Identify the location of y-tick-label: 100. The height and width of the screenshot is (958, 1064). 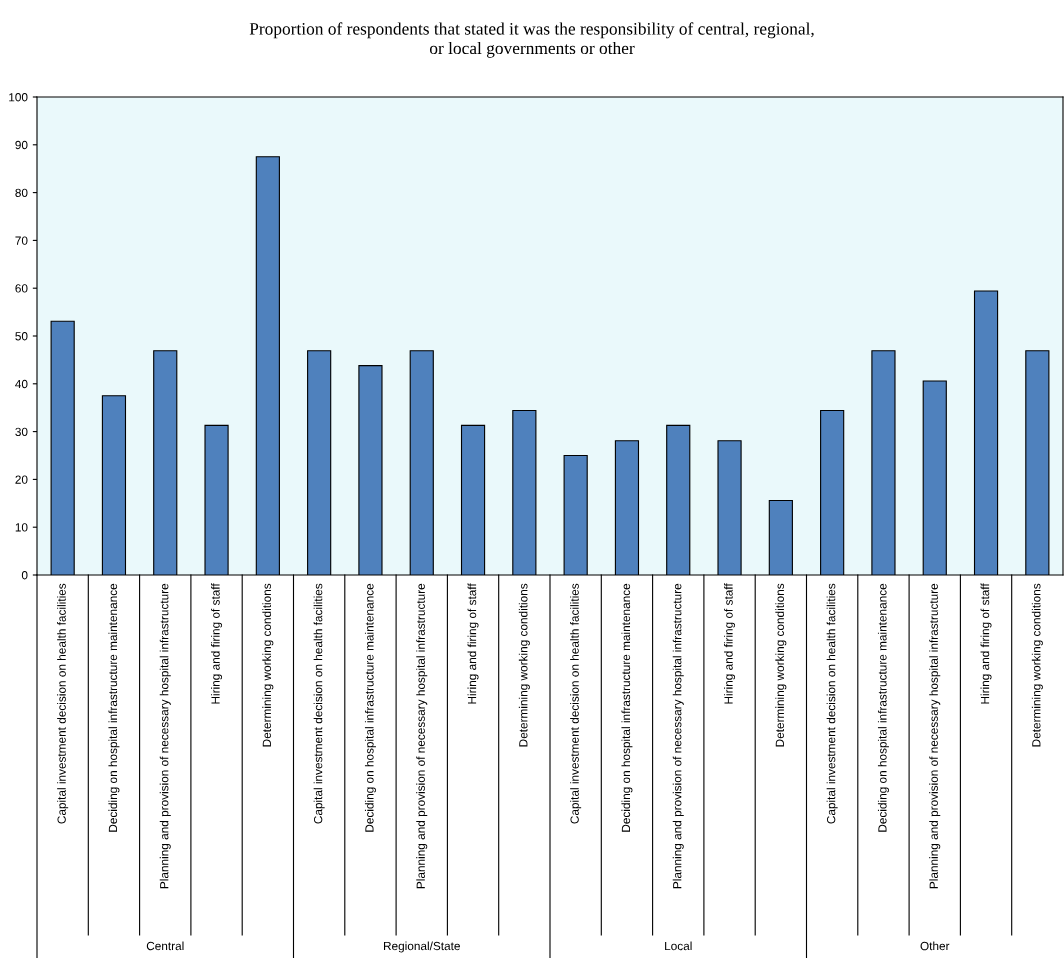
(18, 97).